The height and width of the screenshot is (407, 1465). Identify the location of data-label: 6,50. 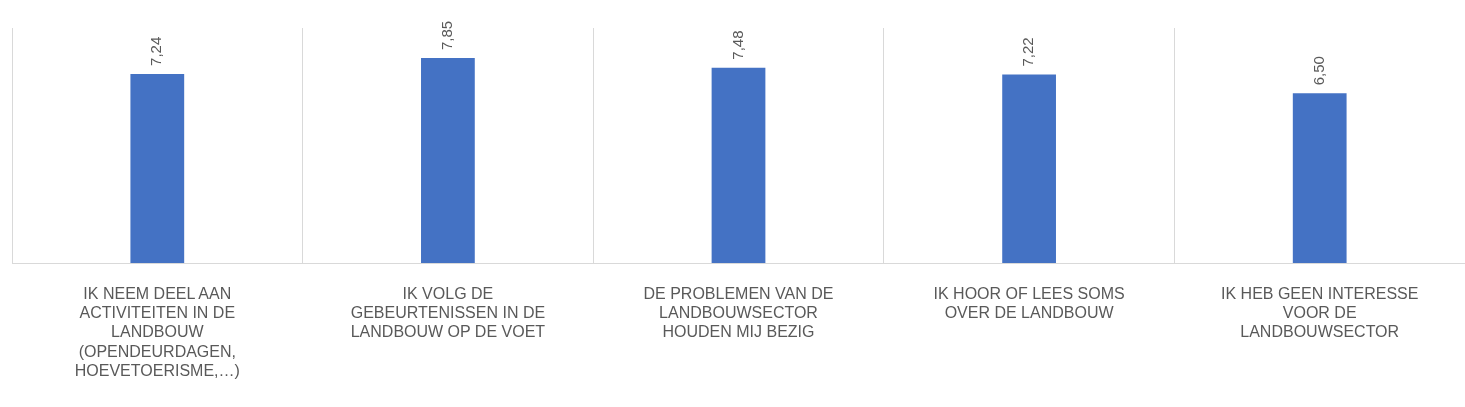
(1318, 71).